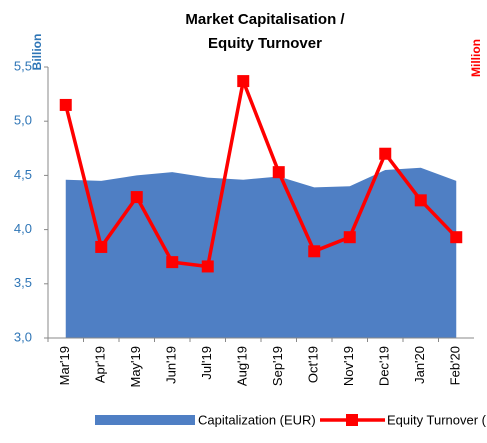 This screenshot has height=443, width=487. What do you see at coordinates (265, 19) in the screenshot?
I see `chart-title: Market Capitalisation /` at bounding box center [265, 19].